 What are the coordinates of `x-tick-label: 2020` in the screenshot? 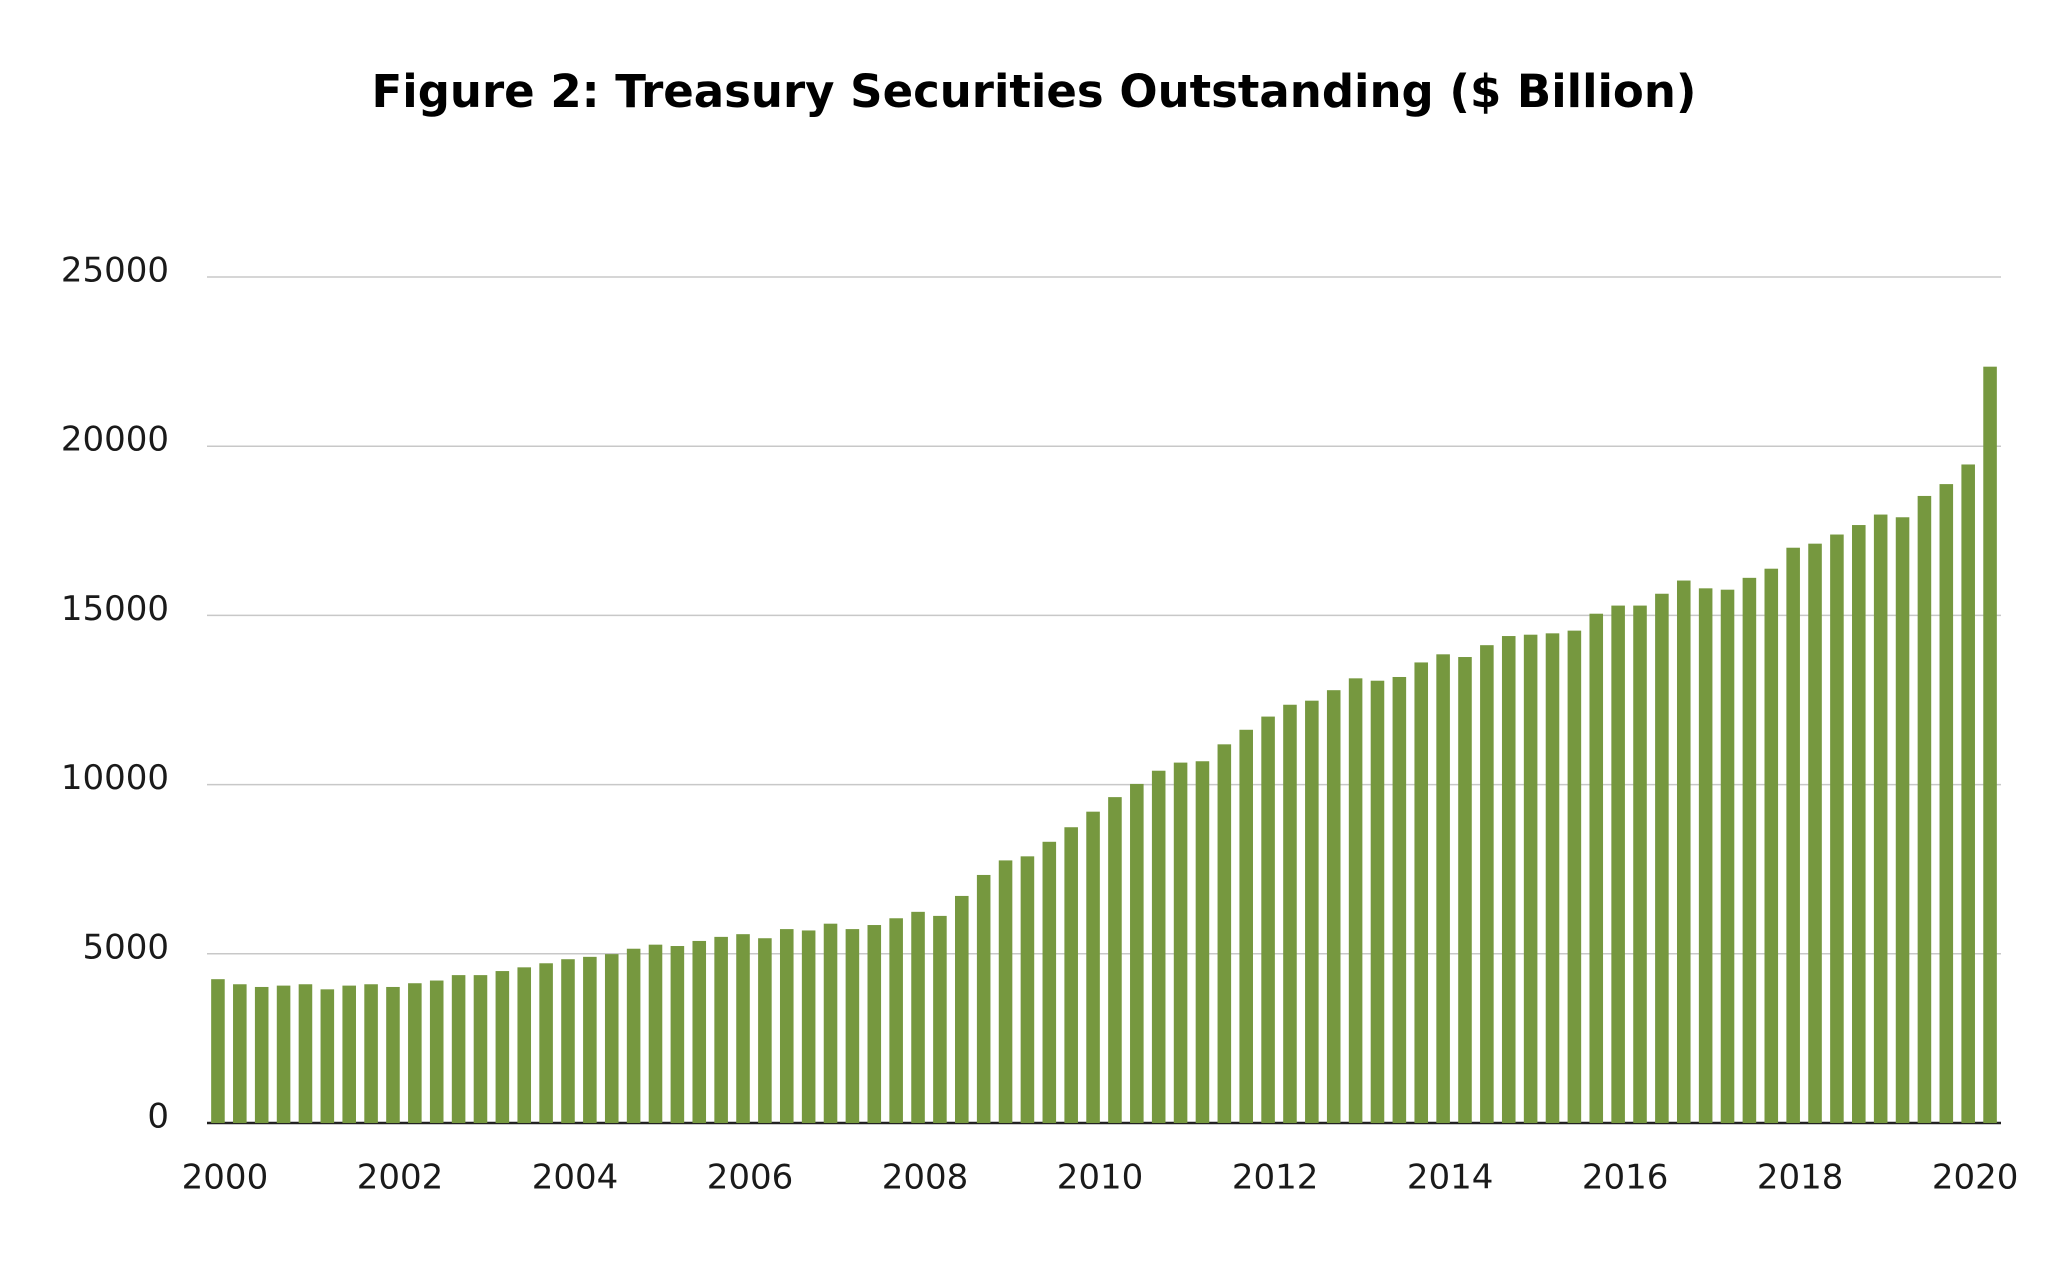 It's located at (1975, 1178).